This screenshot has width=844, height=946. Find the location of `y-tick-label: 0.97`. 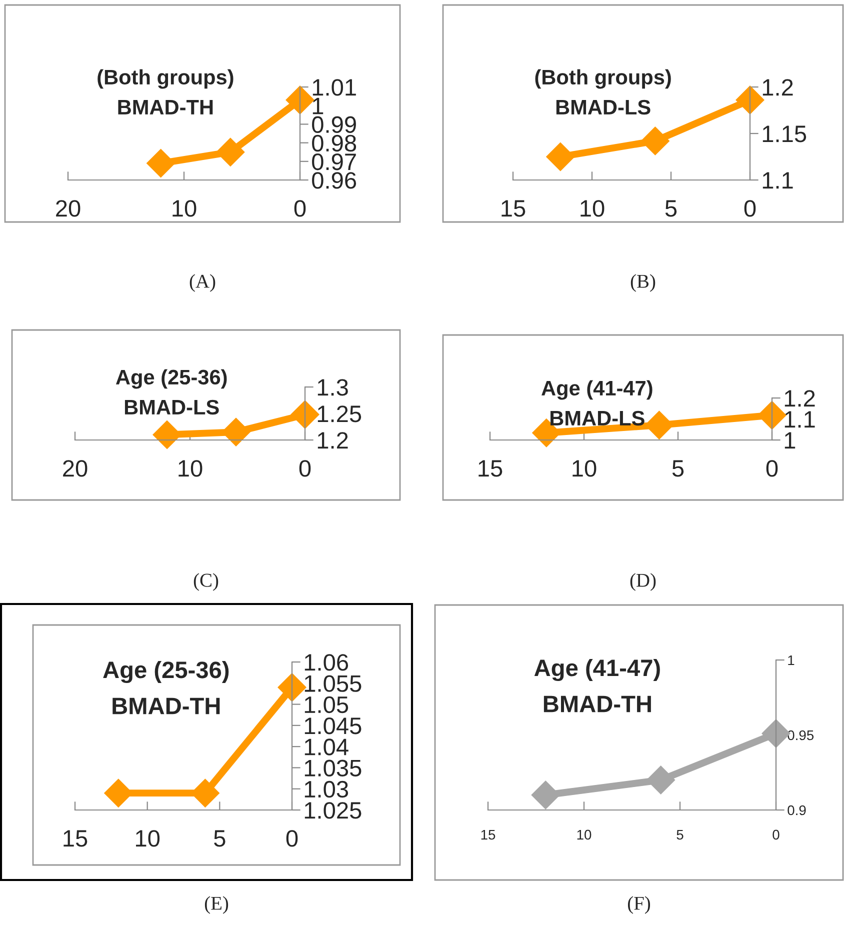

y-tick-label: 0.97 is located at coordinates (334, 161).